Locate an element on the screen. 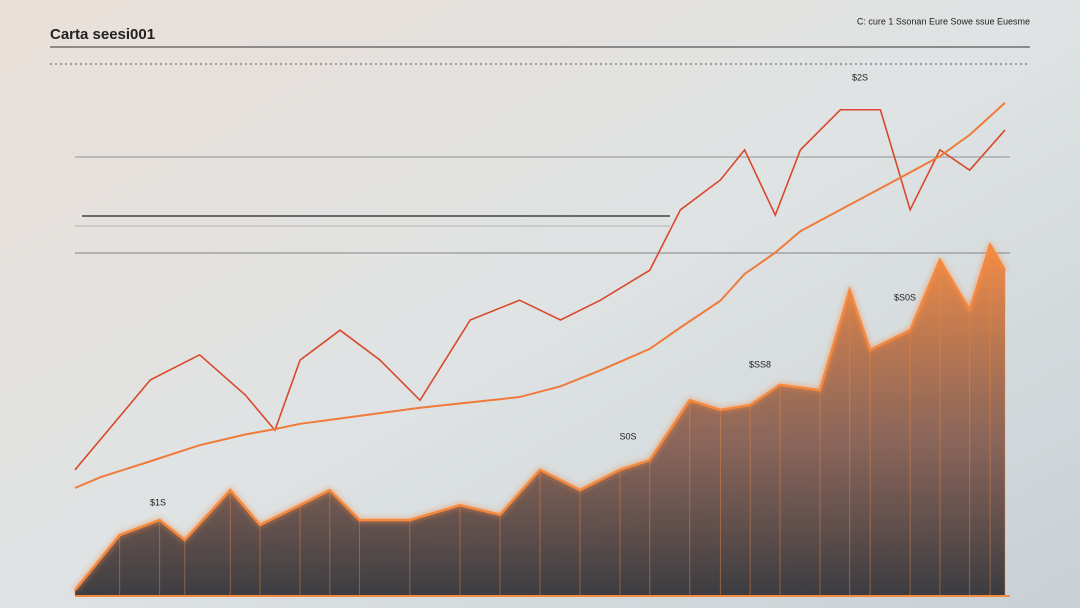  annotation: $S0S is located at coordinates (905, 297).